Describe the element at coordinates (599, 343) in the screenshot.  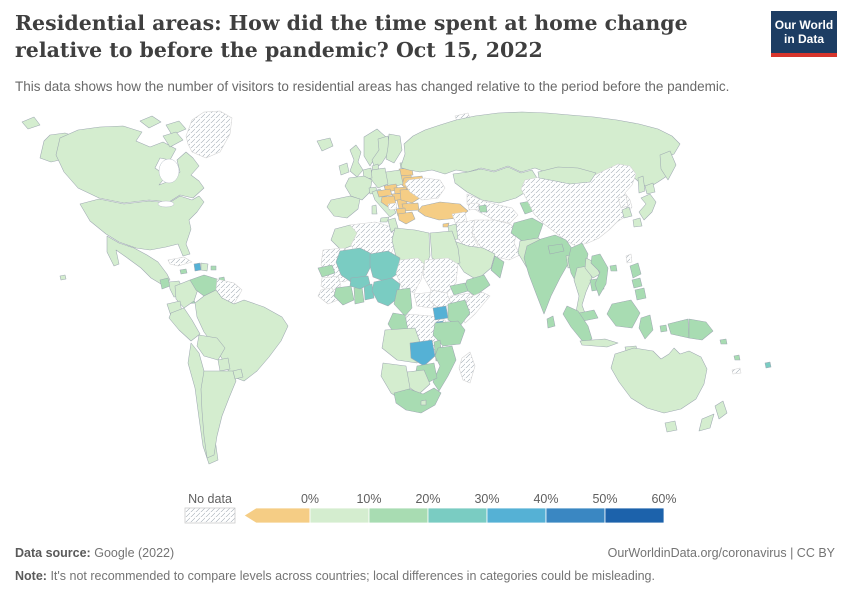
I see `country-java` at that location.